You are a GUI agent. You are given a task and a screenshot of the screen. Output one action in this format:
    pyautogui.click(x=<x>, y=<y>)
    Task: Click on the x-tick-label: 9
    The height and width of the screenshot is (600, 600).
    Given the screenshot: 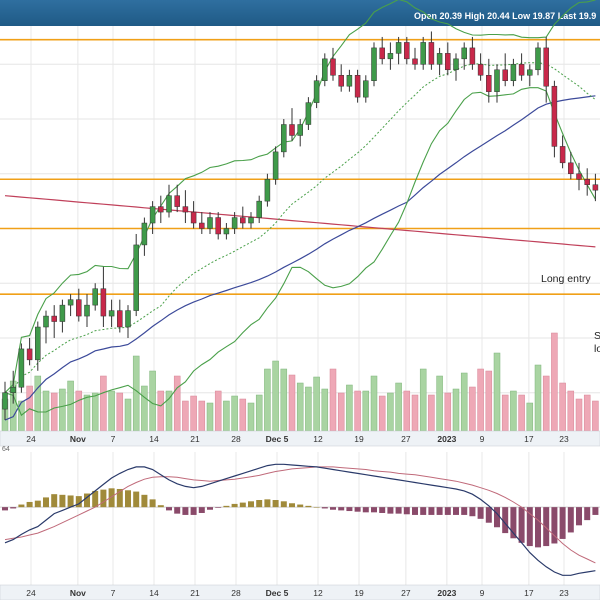 What is the action you would take?
    pyautogui.click(x=482, y=439)
    